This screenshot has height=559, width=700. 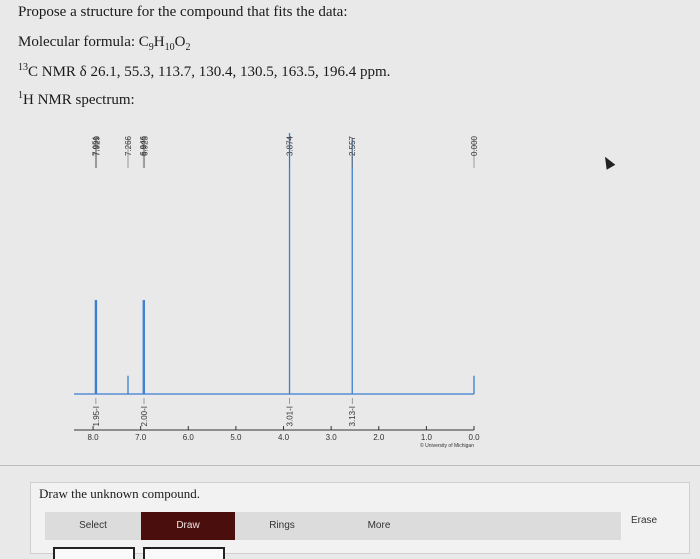 I want to click on x-tick-label: 4.0, so click(x=284, y=437).